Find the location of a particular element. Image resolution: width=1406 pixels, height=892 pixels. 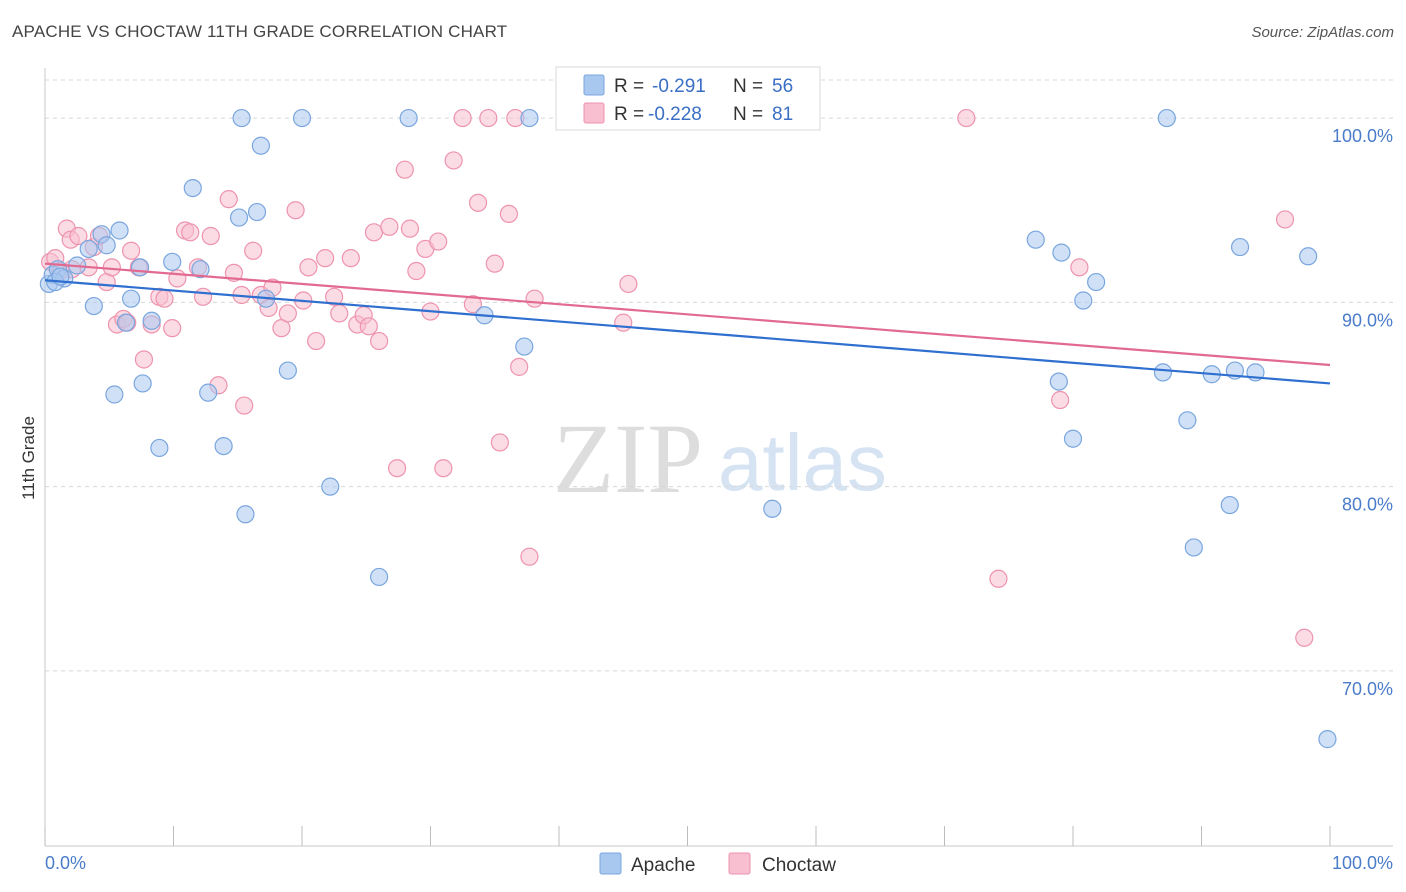

choctaw-trend-line is located at coordinates (687, 314).